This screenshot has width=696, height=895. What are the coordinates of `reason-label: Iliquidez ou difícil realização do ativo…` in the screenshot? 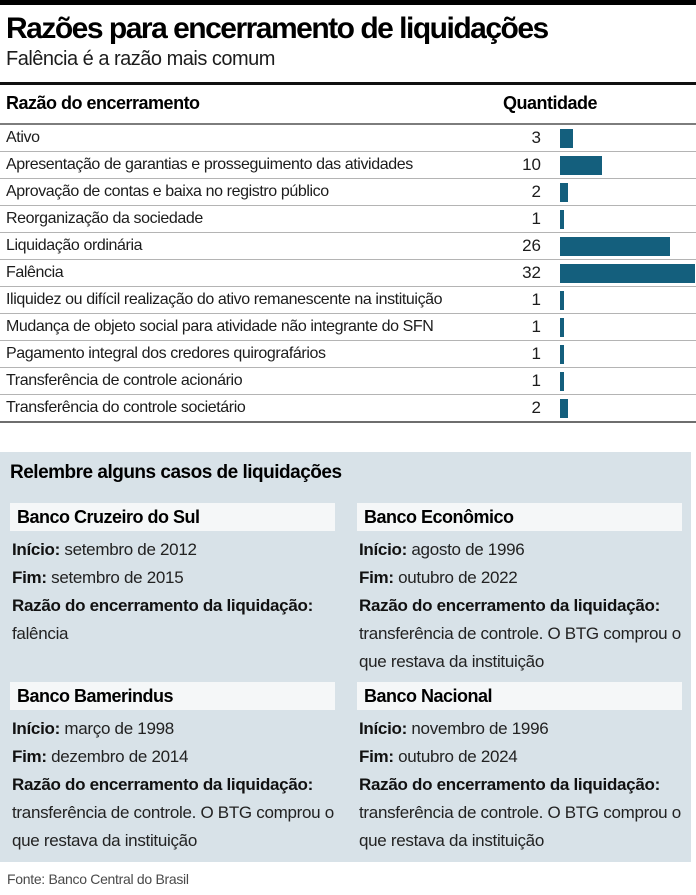 It's located at (224, 299).